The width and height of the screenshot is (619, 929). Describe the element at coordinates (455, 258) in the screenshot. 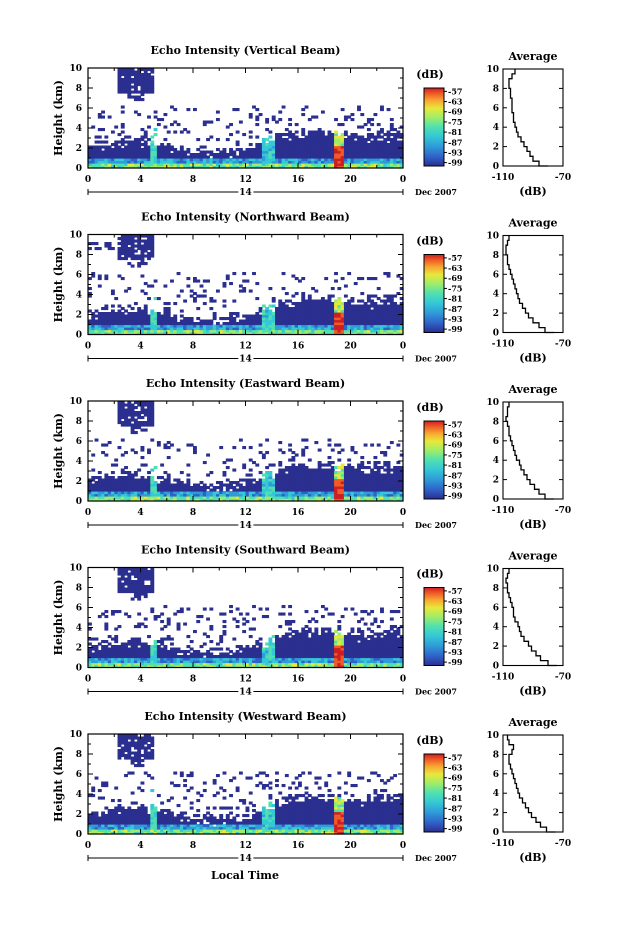

I see `colorbar-tick-label: -57` at that location.